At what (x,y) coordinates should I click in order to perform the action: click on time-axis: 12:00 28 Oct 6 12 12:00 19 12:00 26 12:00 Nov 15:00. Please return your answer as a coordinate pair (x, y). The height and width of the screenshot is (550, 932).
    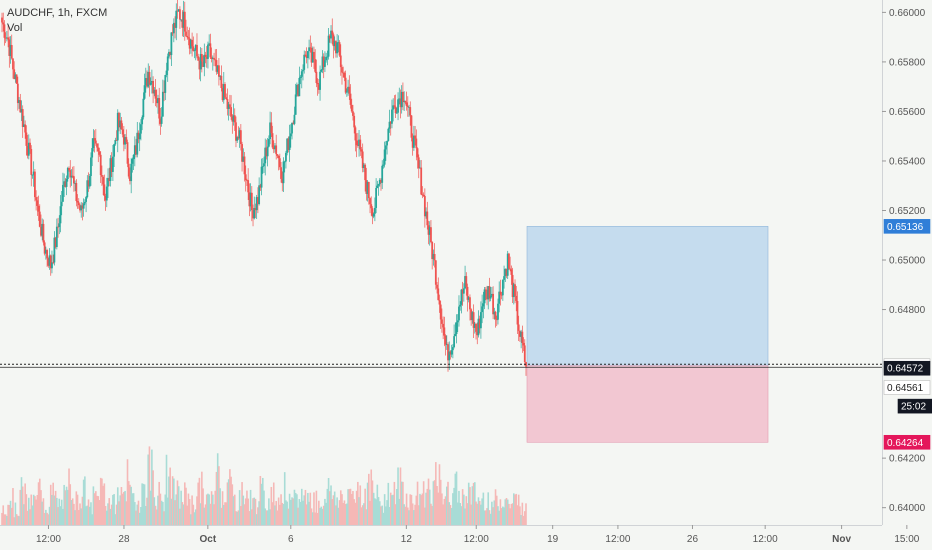
    Looking at the image, I should click on (460, 535).